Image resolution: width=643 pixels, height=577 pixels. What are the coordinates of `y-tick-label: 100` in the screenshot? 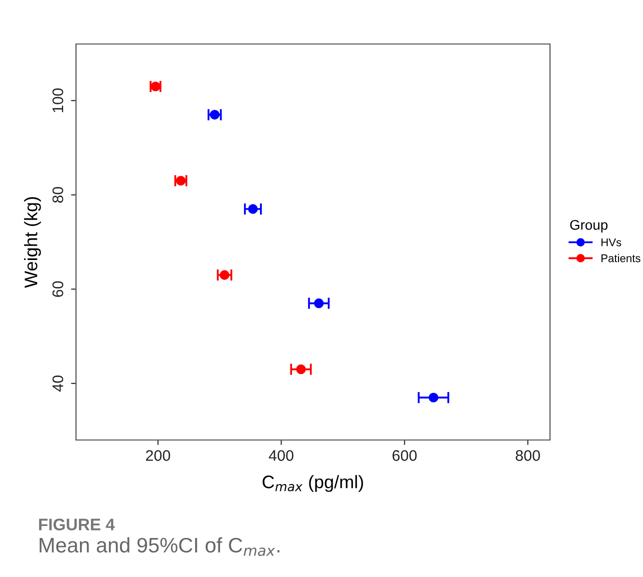 It's located at (58, 100).